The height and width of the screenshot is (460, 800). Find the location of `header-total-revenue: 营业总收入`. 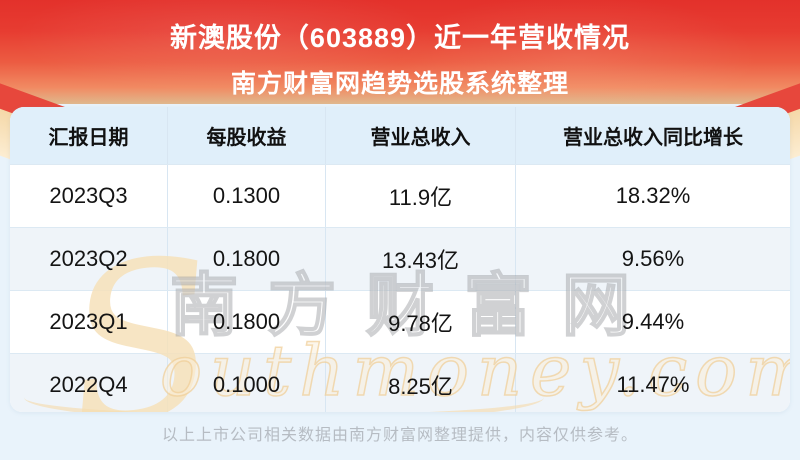

header-total-revenue: 营业总收入 is located at coordinates (421, 135).